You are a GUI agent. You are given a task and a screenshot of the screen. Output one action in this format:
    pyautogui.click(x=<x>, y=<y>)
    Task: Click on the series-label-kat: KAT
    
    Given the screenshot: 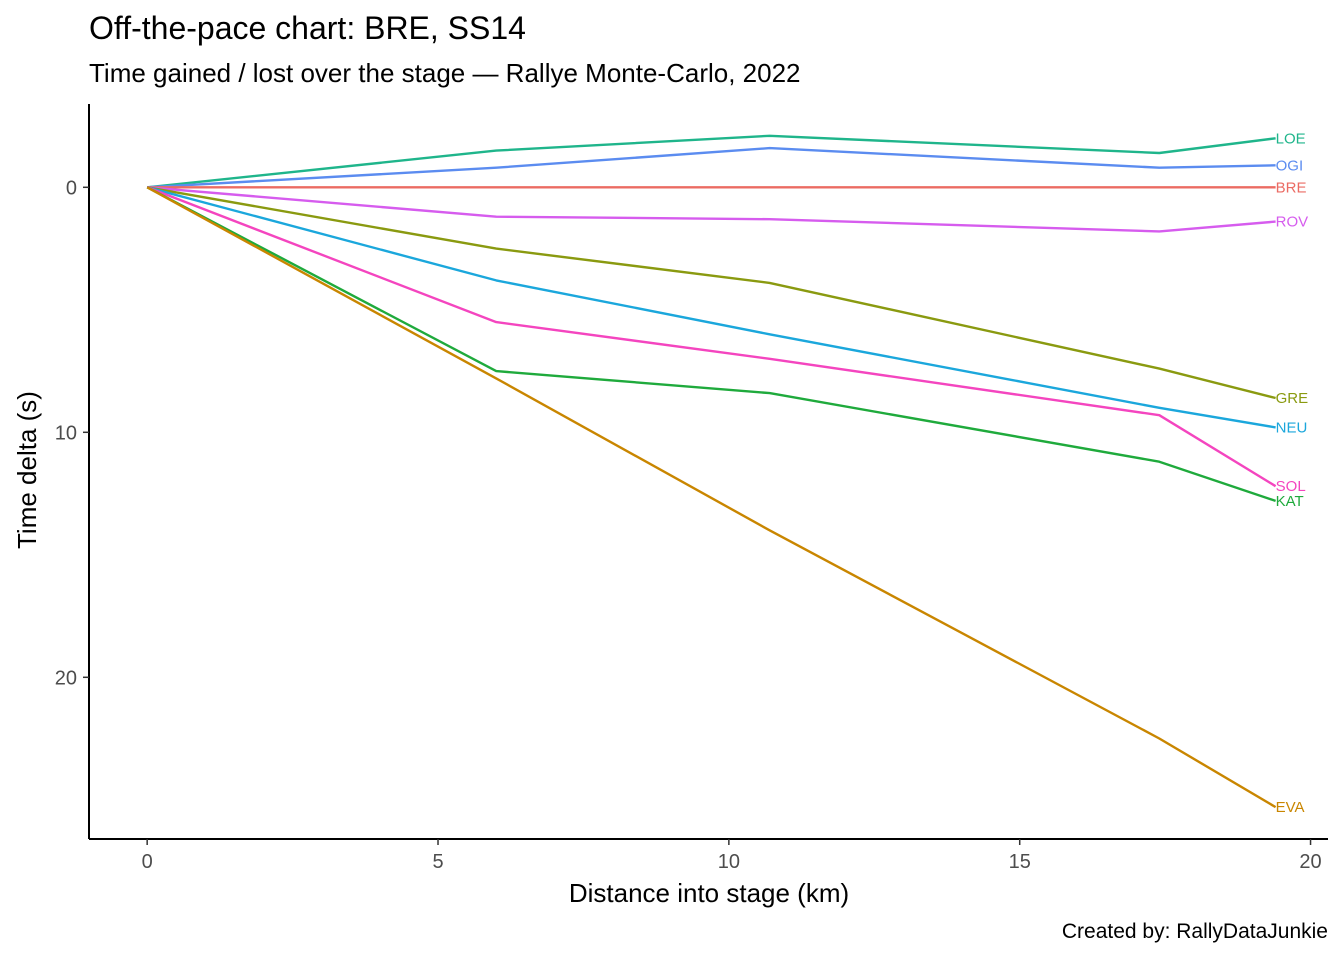 What is the action you would take?
    pyautogui.click(x=1290, y=501)
    